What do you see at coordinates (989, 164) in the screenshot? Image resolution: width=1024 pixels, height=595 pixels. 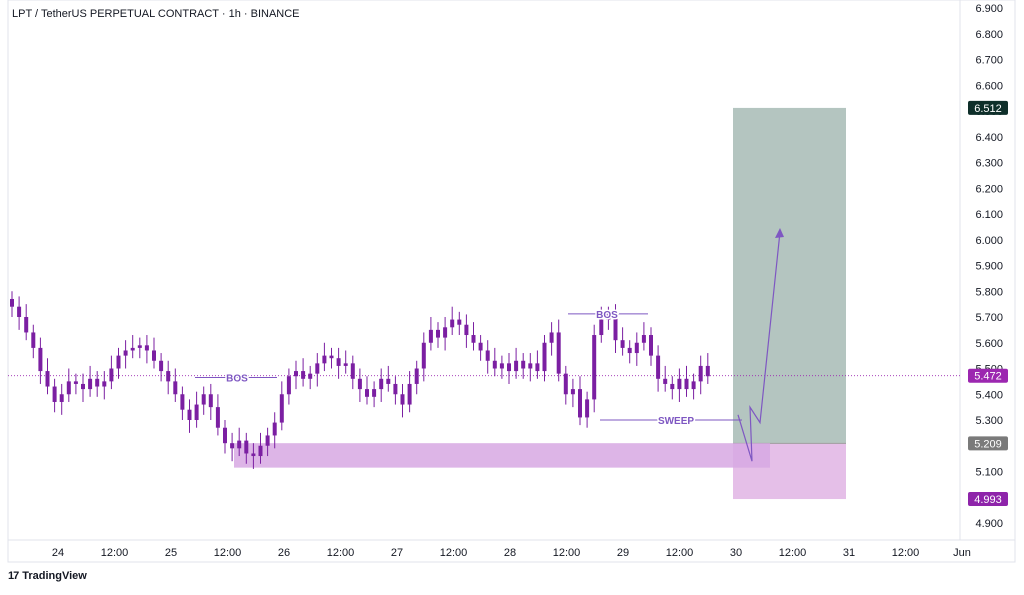 I see `y-tick-label: 6.300` at bounding box center [989, 164].